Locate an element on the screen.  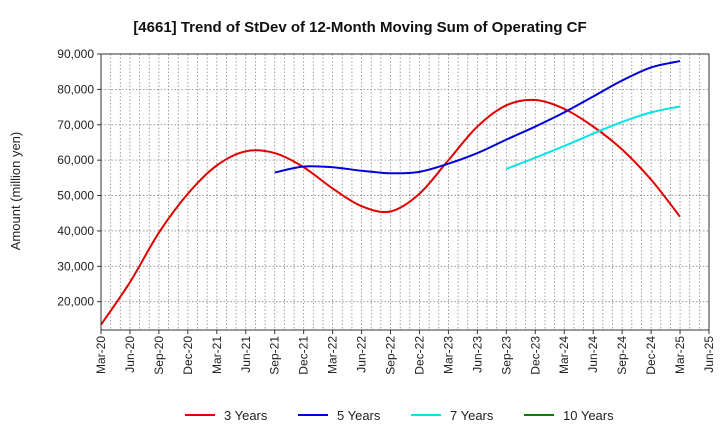
y-tick-label: 80,000 is located at coordinates (75, 89).